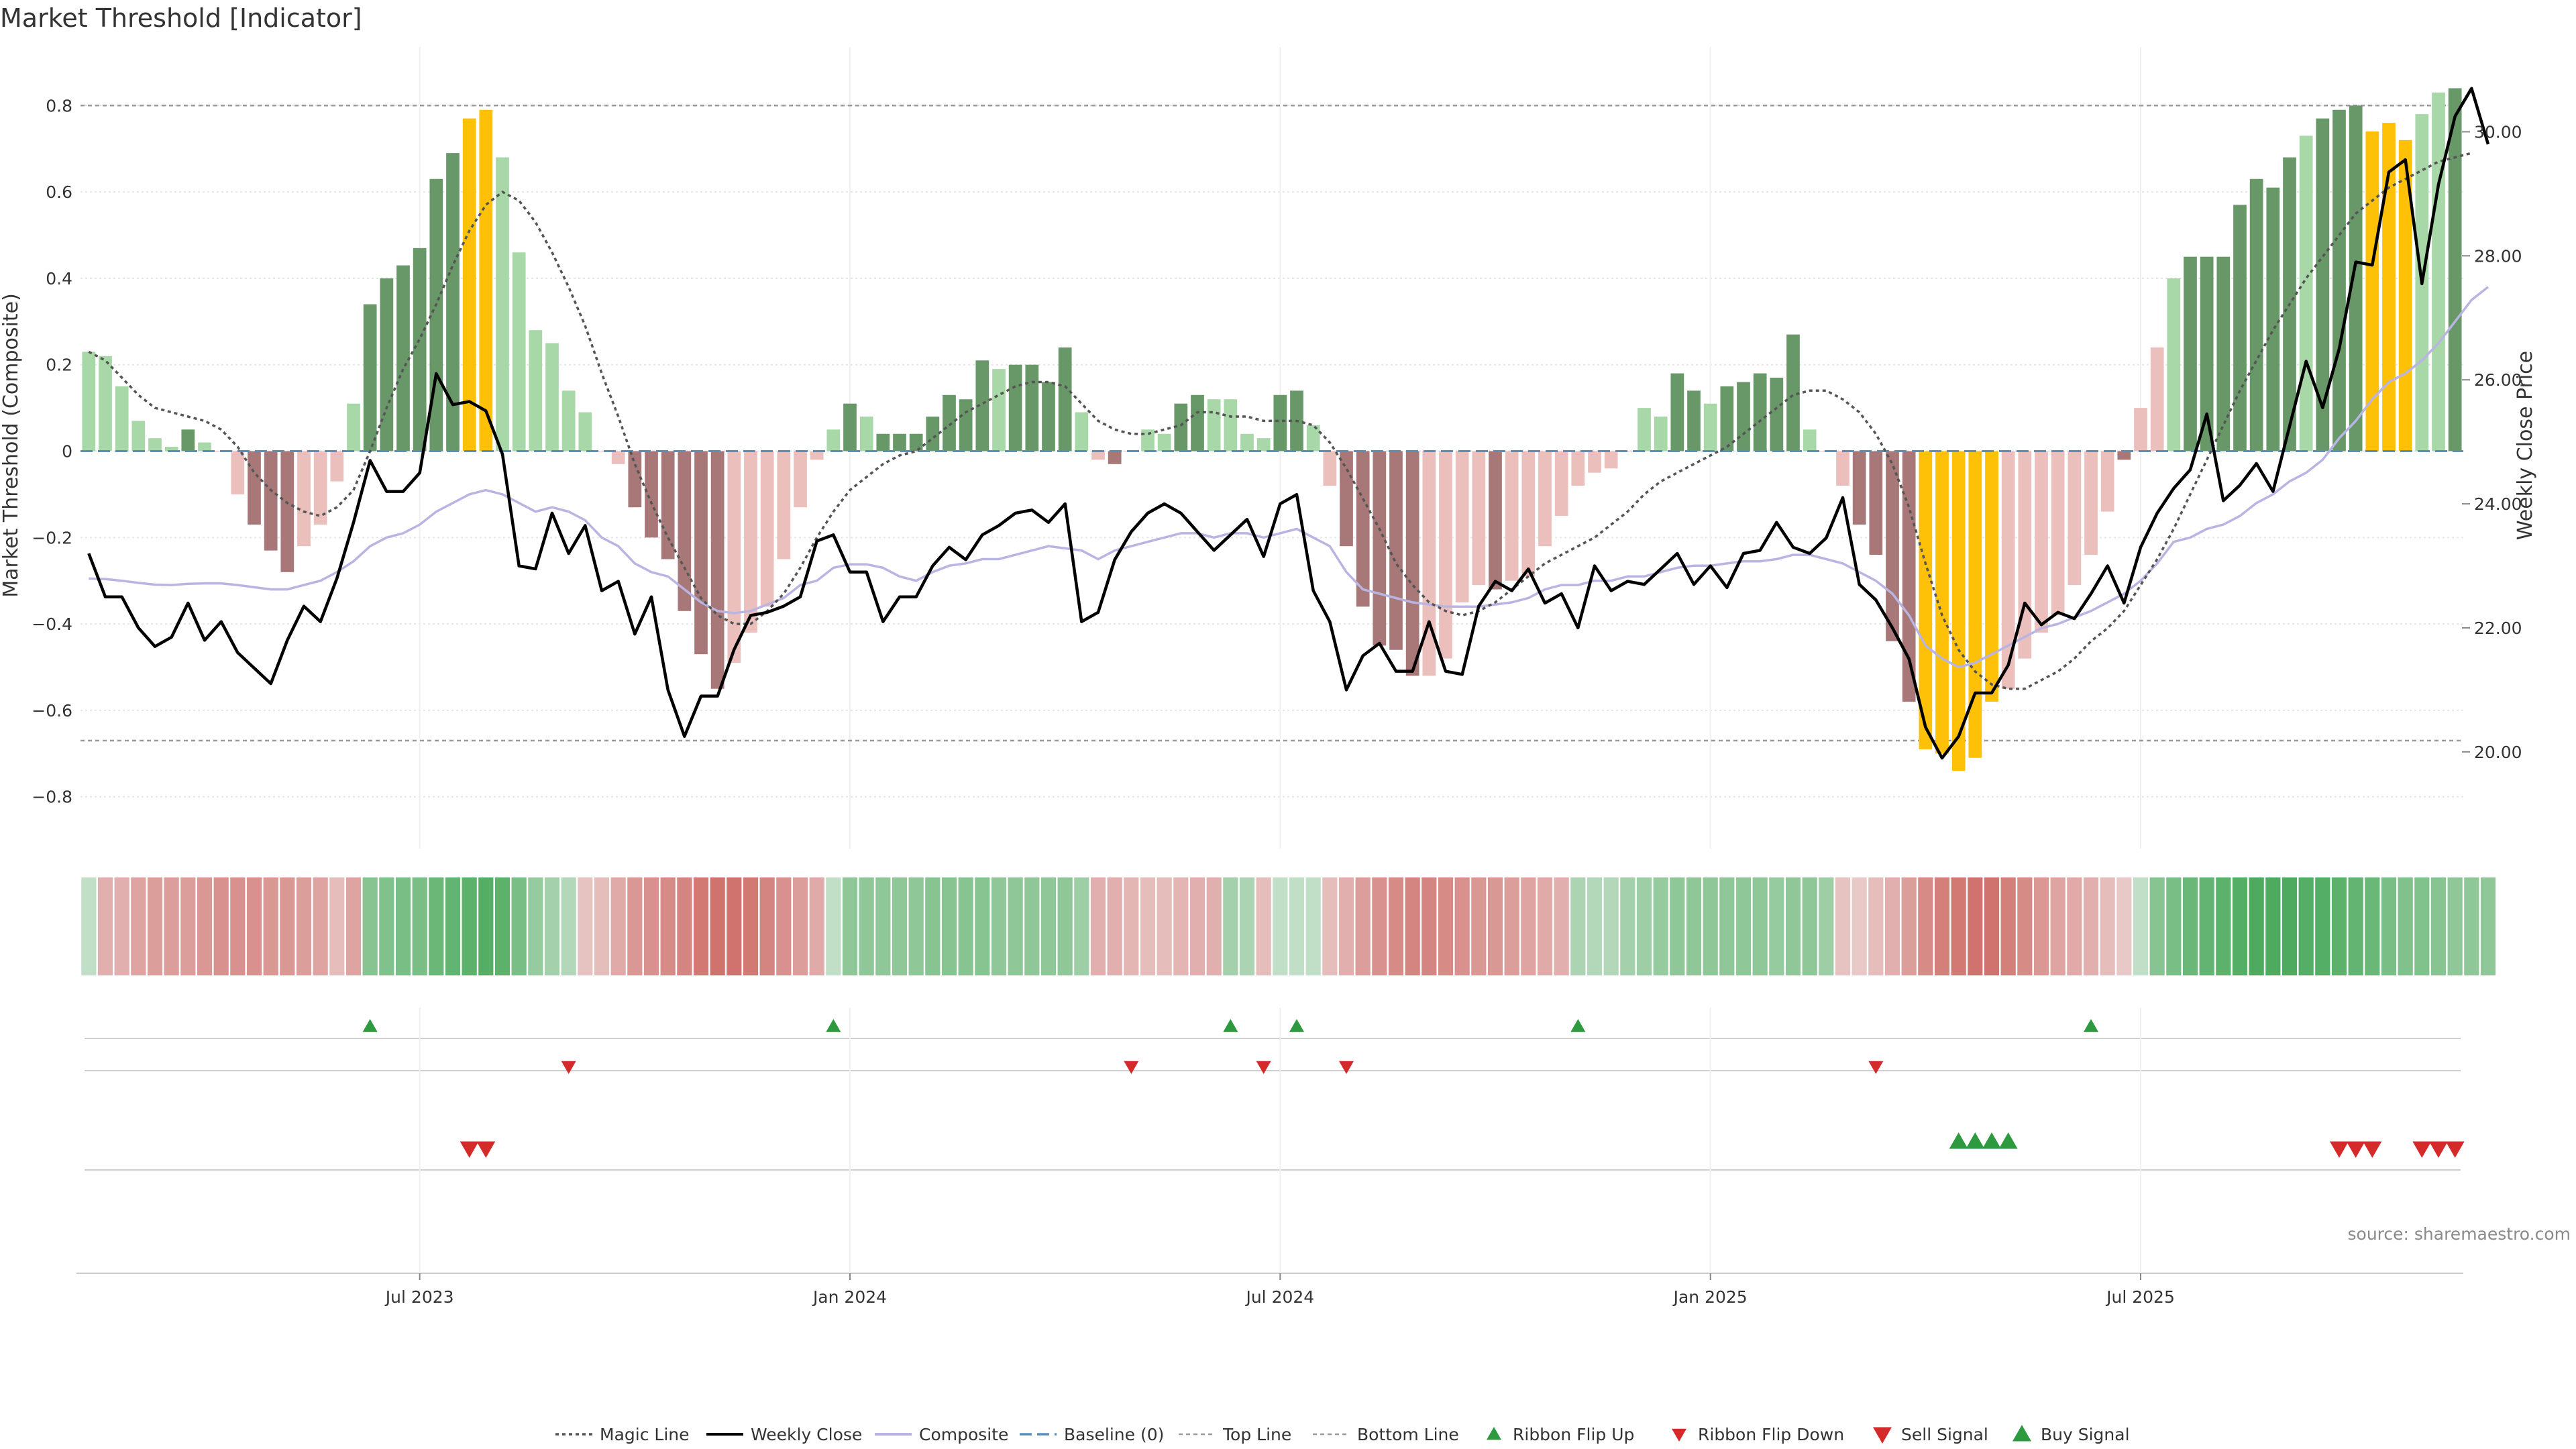  I want to click on ribbon-flip-down-marker, so click(1131, 1067).